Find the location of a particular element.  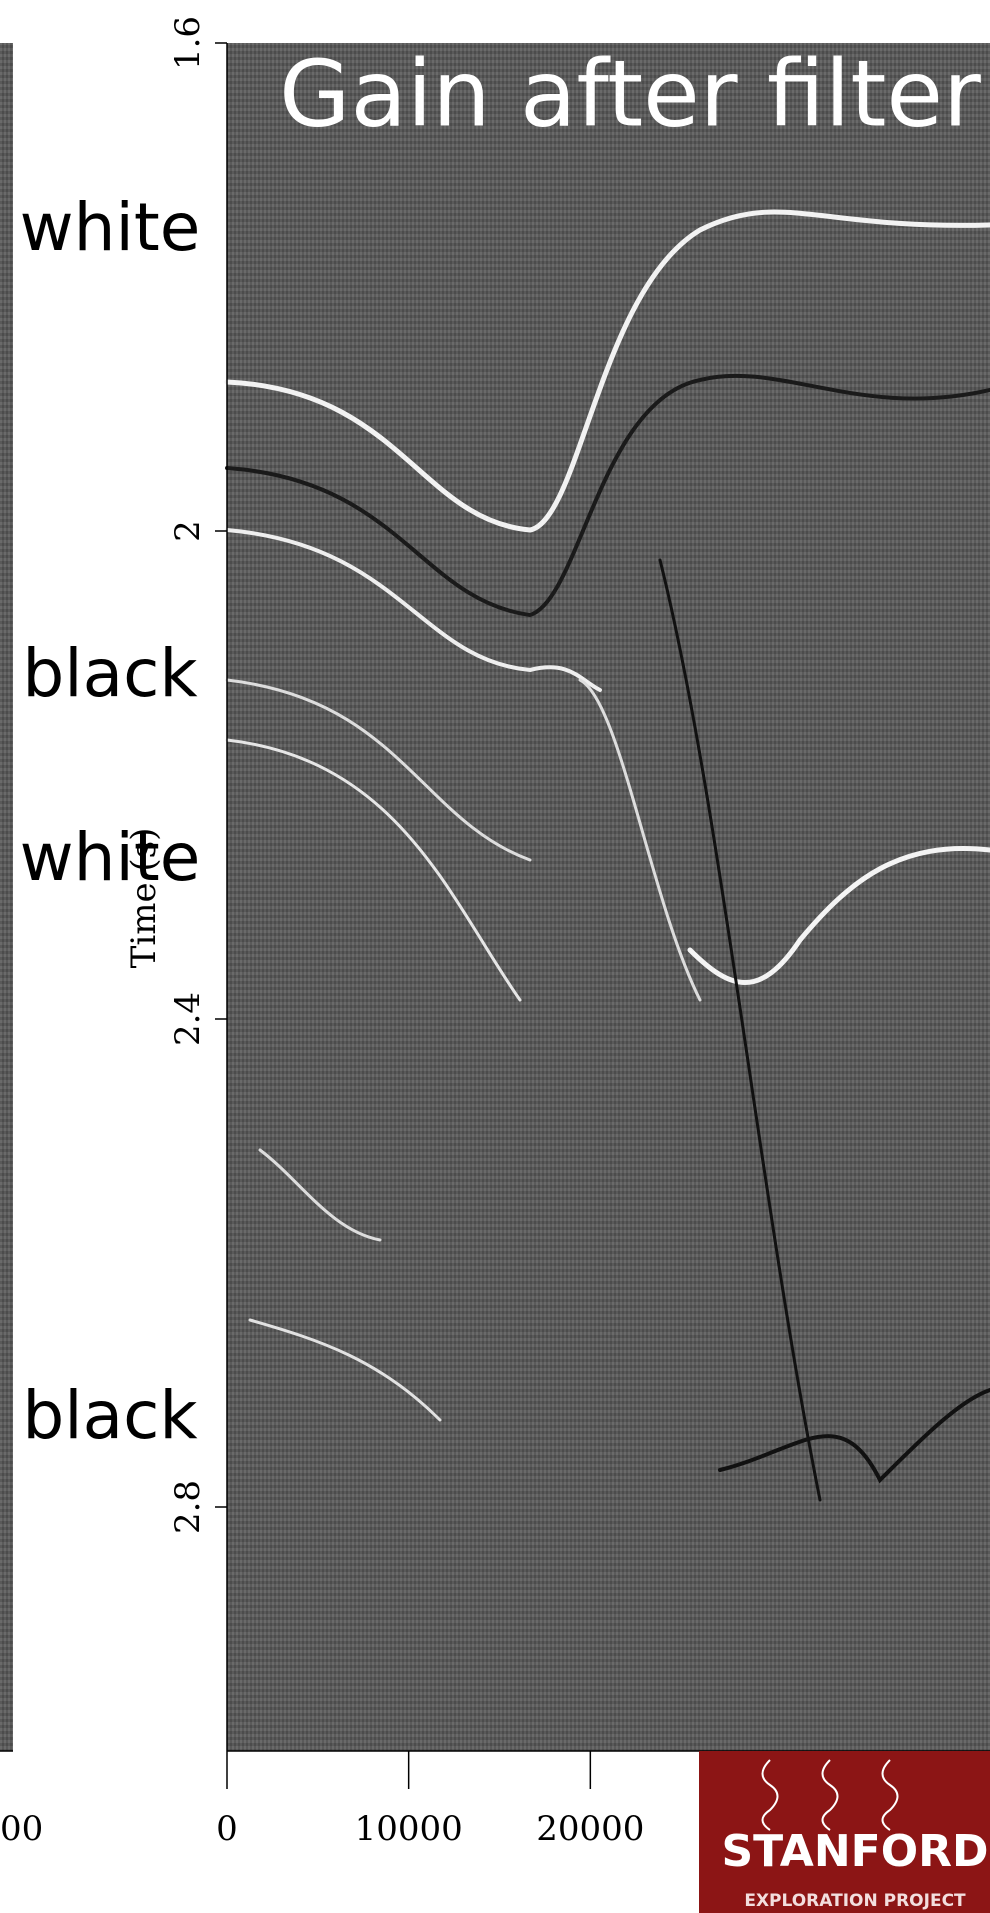

logo-waves is located at coordinates (830, 1795).